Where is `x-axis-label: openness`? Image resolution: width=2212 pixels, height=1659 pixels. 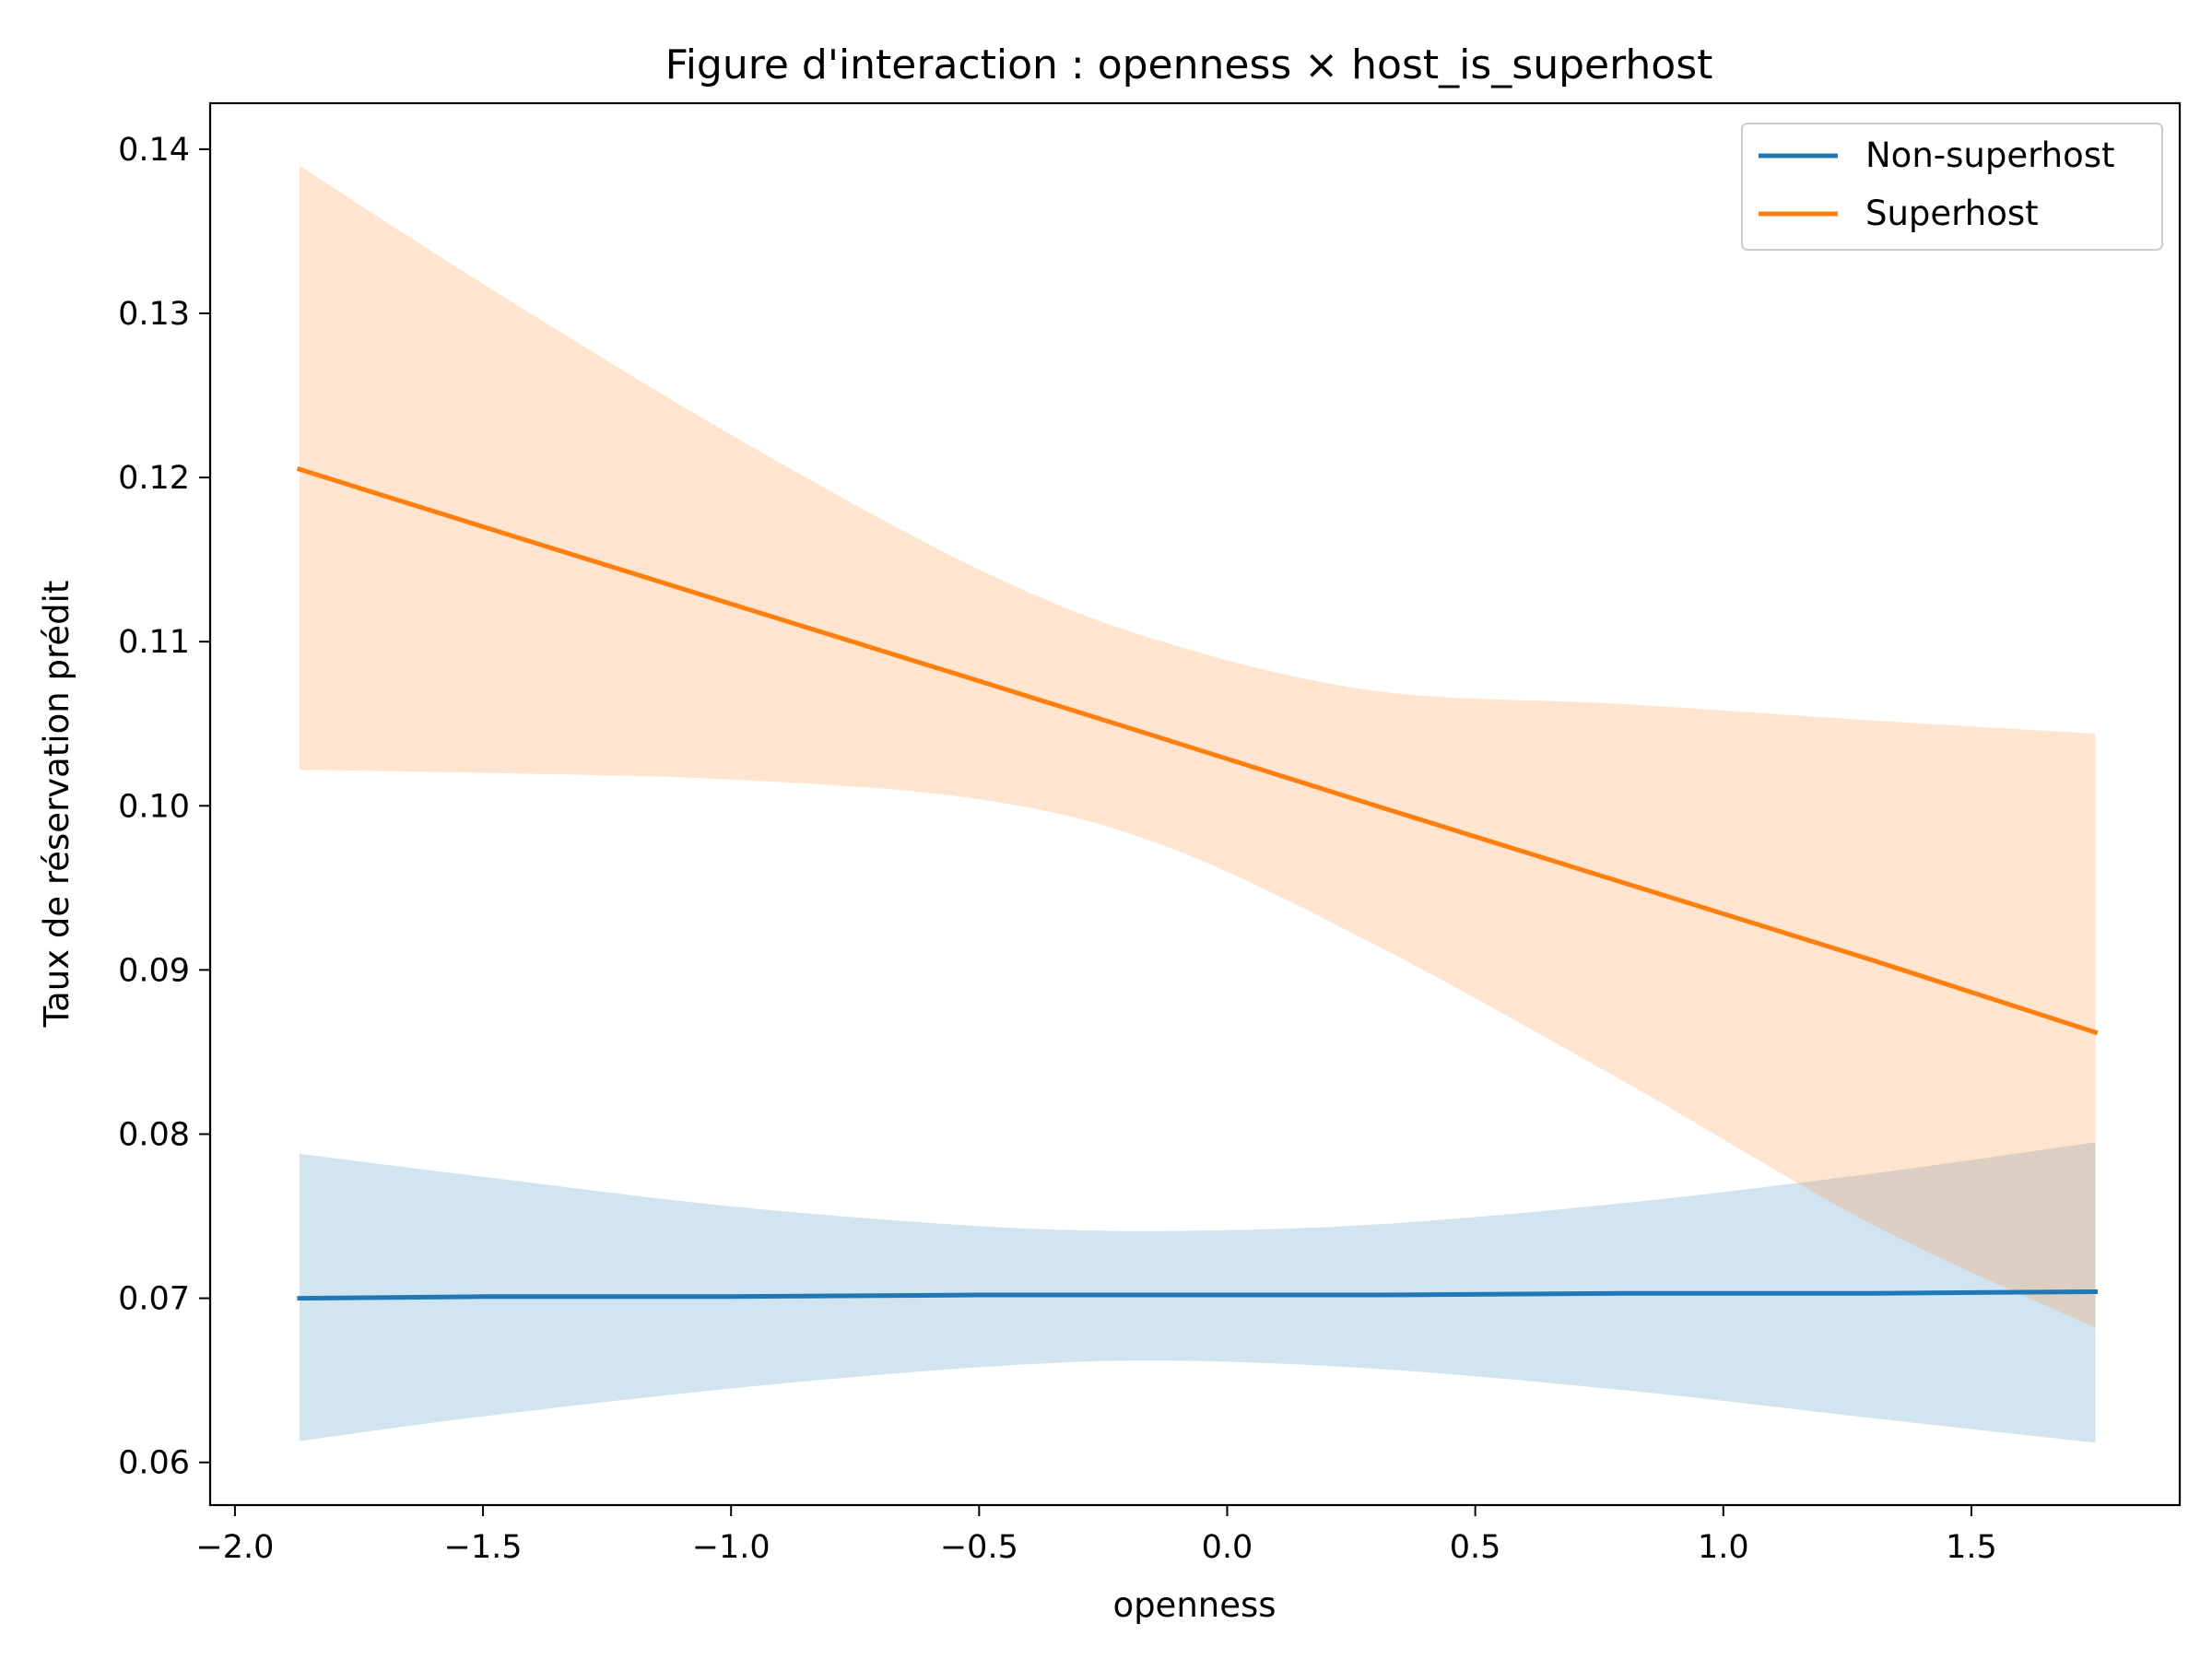 x-axis-label: openness is located at coordinates (1194, 1605).